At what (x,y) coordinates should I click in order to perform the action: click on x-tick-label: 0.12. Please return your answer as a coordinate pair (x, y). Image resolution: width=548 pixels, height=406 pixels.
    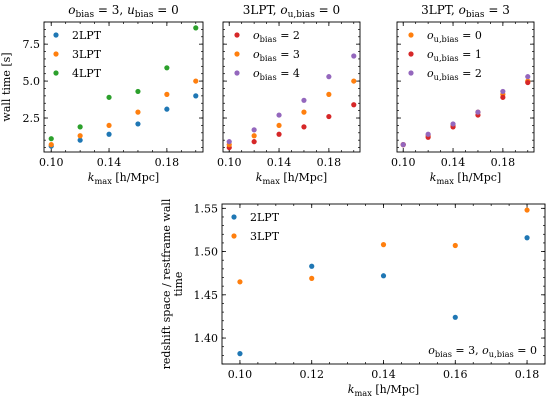
    Looking at the image, I should click on (311, 374).